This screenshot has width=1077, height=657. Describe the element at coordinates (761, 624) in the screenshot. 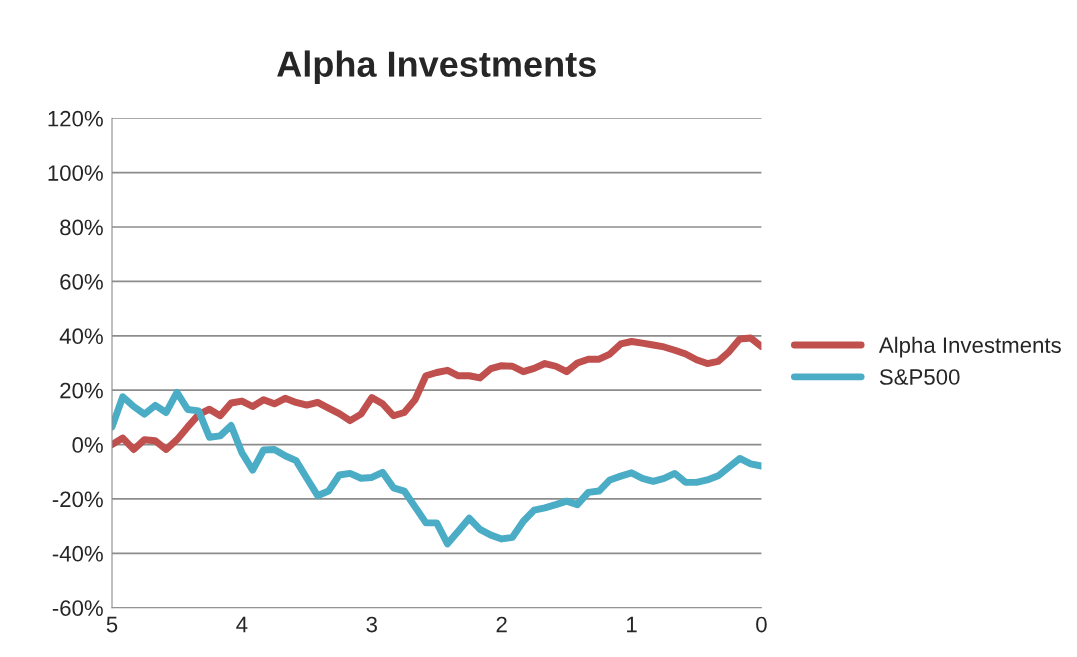

I see `x-tick-label: 0` at that location.